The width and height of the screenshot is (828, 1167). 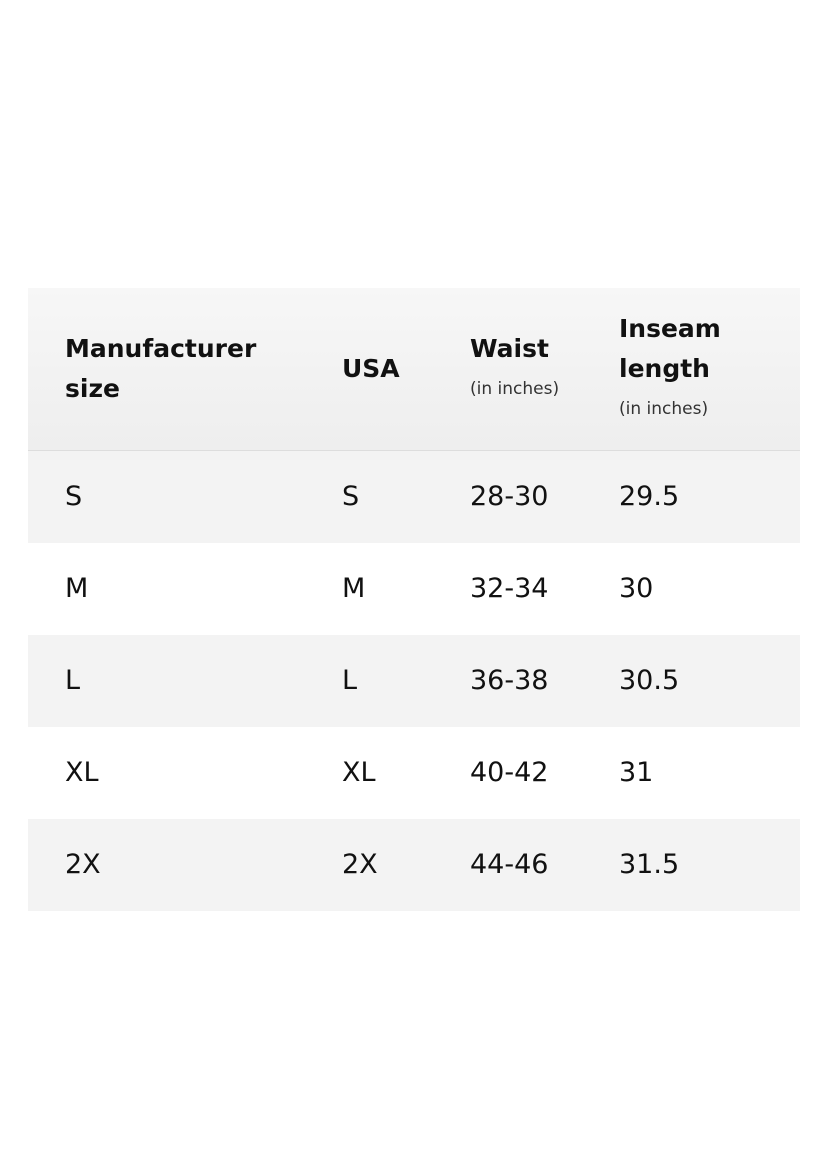 I want to click on table-cell: 40-42, so click(x=509, y=772).